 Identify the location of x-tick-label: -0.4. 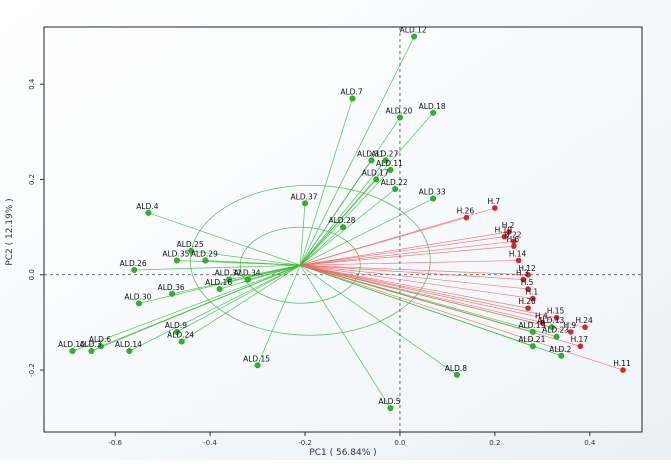
(210, 443).